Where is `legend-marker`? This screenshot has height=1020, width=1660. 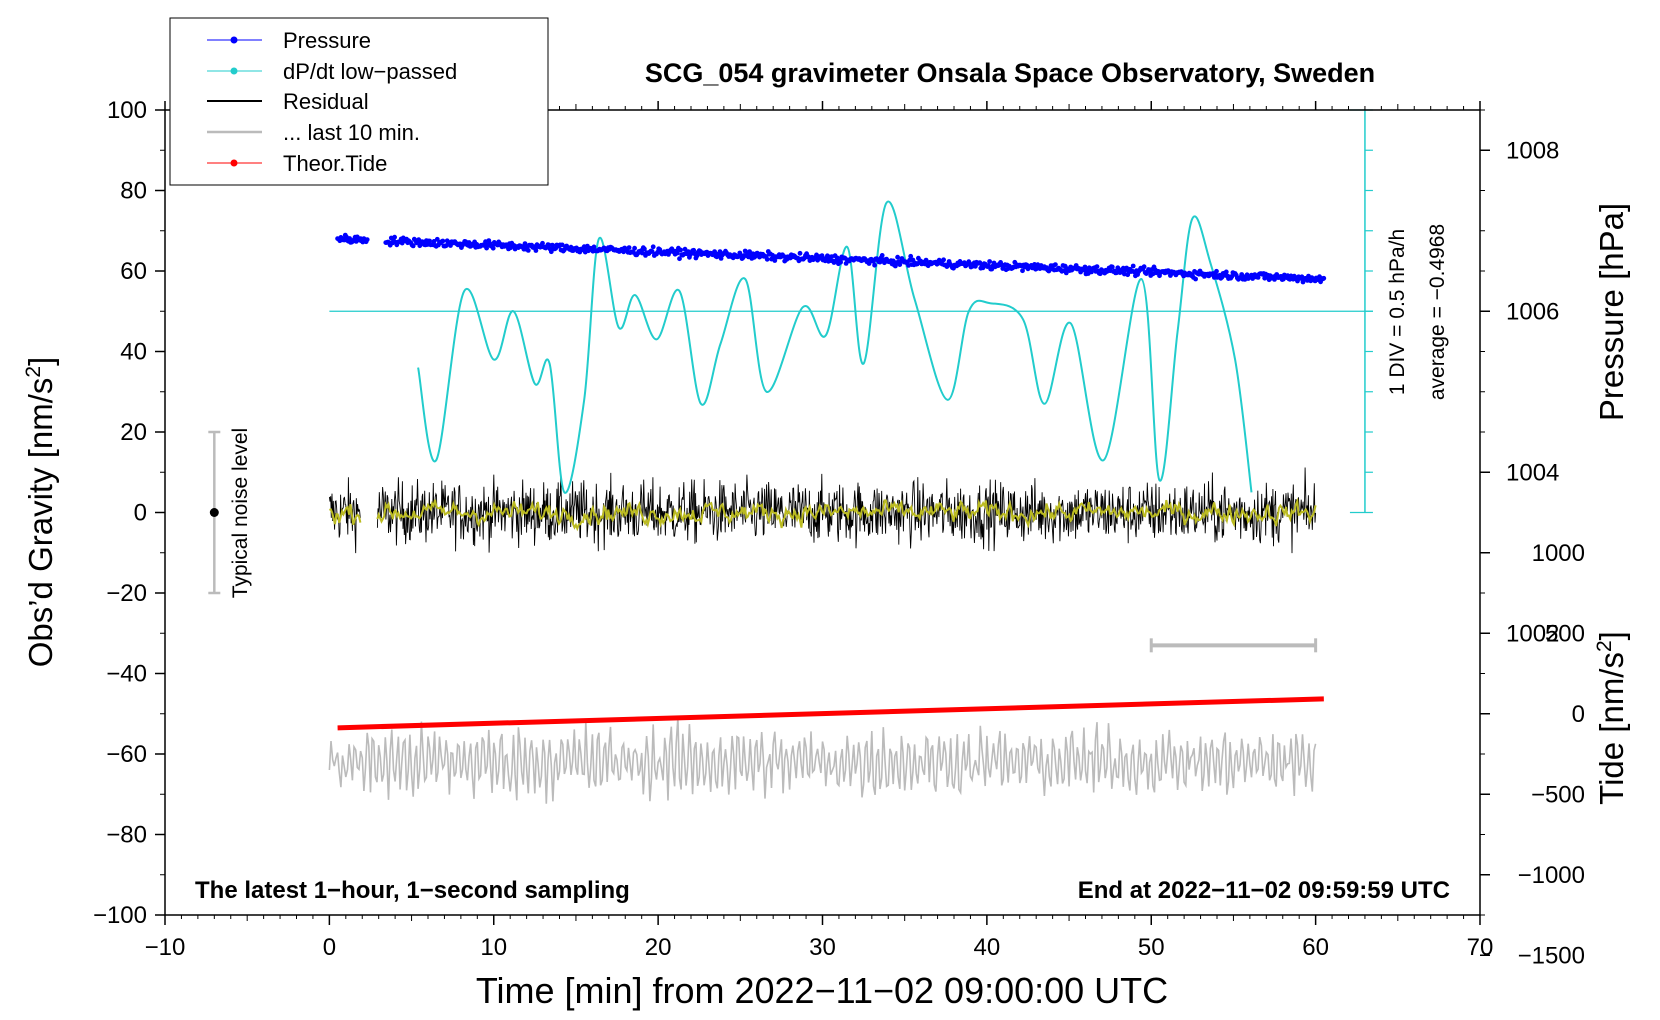 legend-marker is located at coordinates (234, 163).